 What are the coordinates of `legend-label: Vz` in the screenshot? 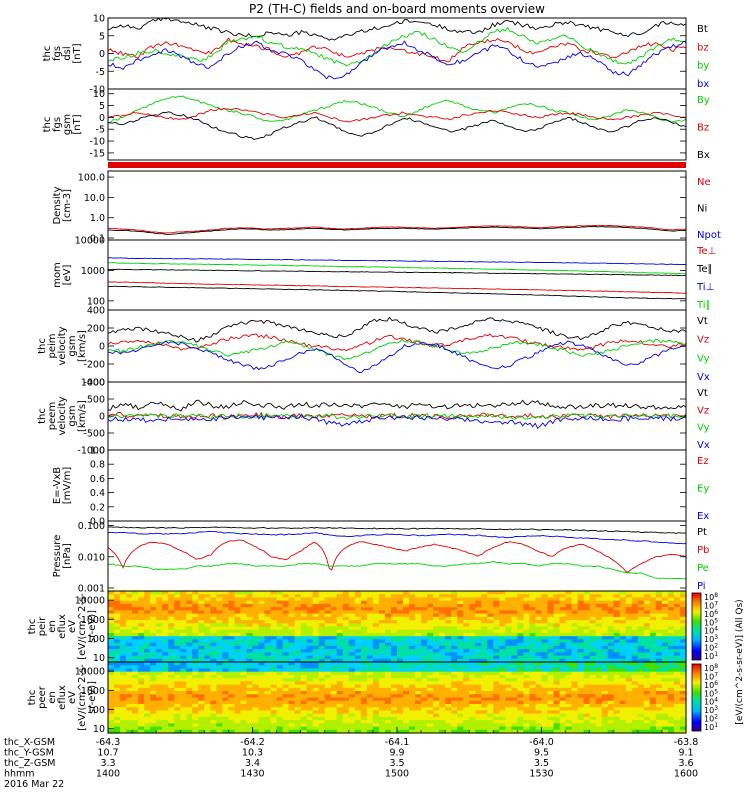 It's located at (703, 410).